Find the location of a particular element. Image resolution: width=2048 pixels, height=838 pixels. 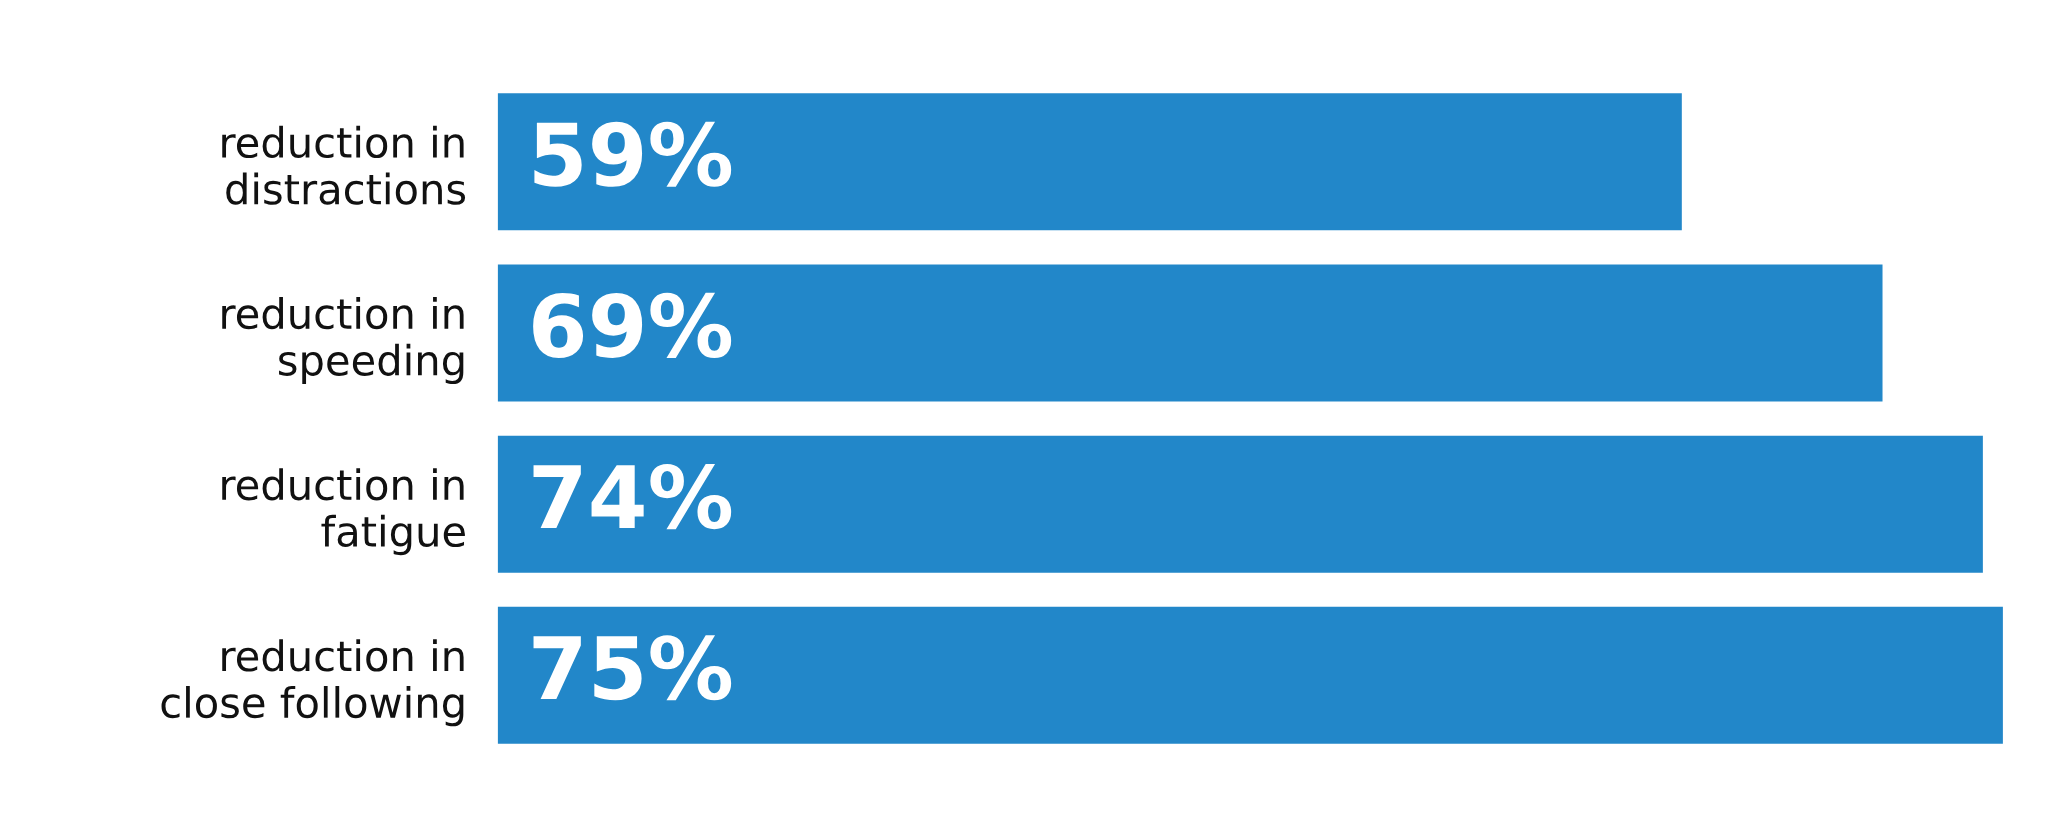

y-tick-label: reduction in speeding is located at coordinates (343, 340).